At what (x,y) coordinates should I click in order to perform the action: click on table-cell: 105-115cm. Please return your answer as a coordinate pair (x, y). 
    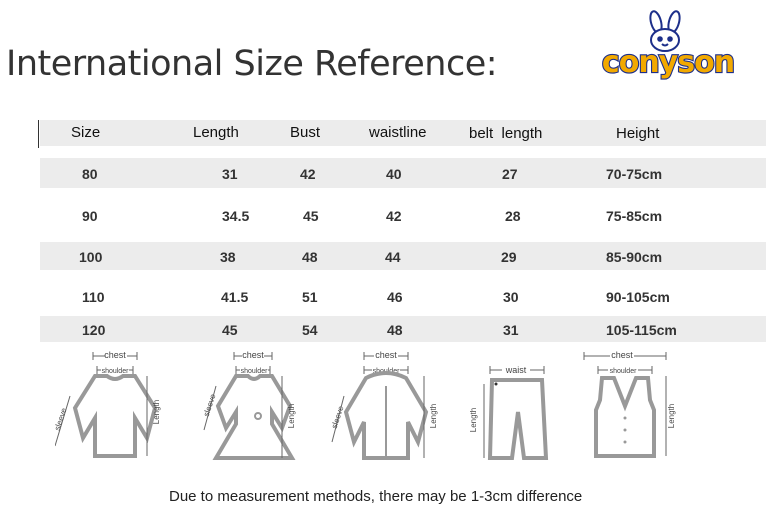
    Looking at the image, I should click on (641, 330).